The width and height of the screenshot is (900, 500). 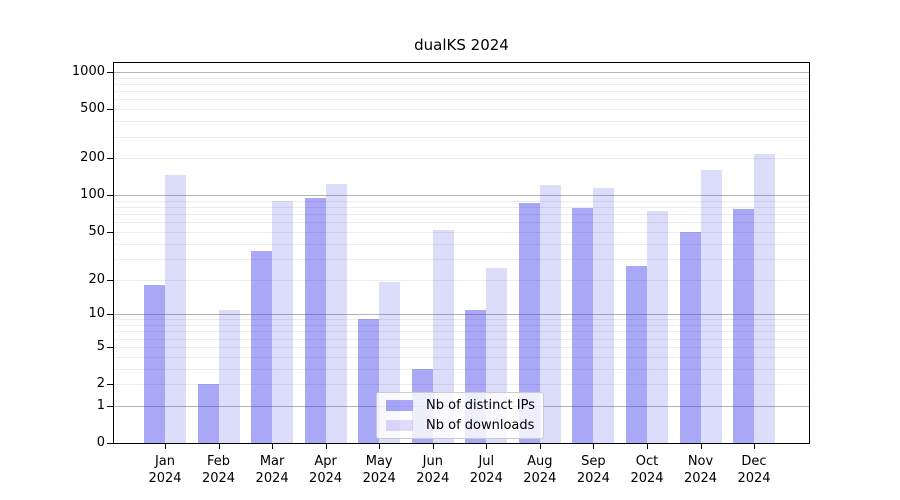 I want to click on y-tick-label: 500, so click(x=92, y=109).